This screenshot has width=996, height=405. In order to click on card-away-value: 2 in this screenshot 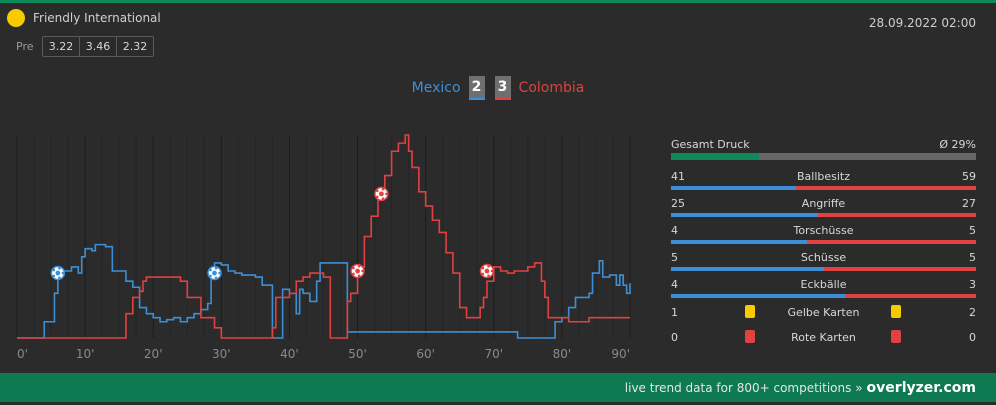, I will do `click(972, 312)`.